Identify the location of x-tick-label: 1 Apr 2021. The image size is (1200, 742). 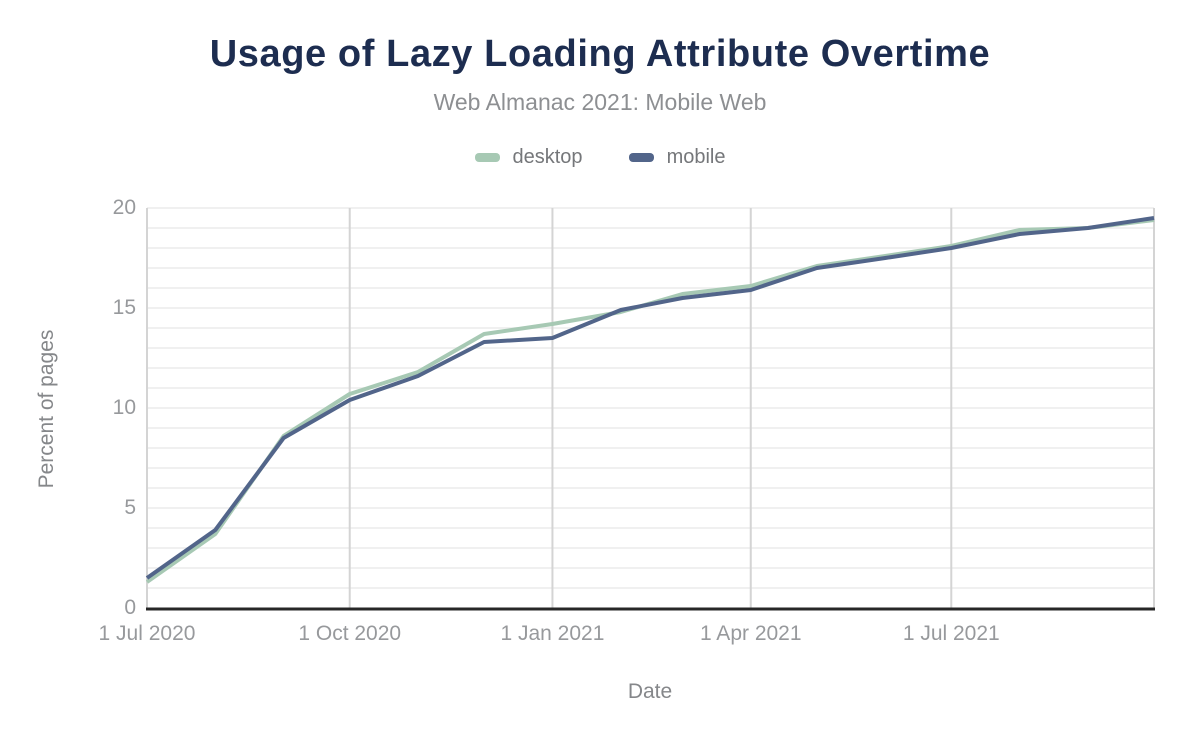
(751, 633).